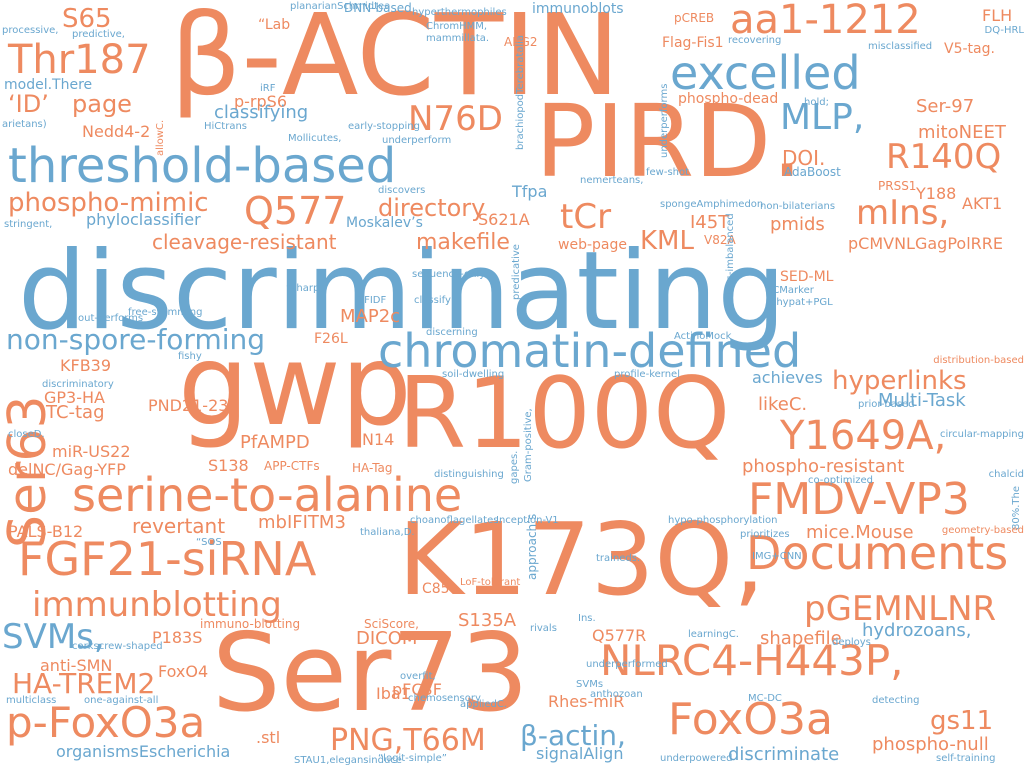 Image resolution: width=1024 pixels, height=768 pixels. What do you see at coordinates (703, 336) in the screenshot?
I see `cloud-word: ActinoMock` at bounding box center [703, 336].